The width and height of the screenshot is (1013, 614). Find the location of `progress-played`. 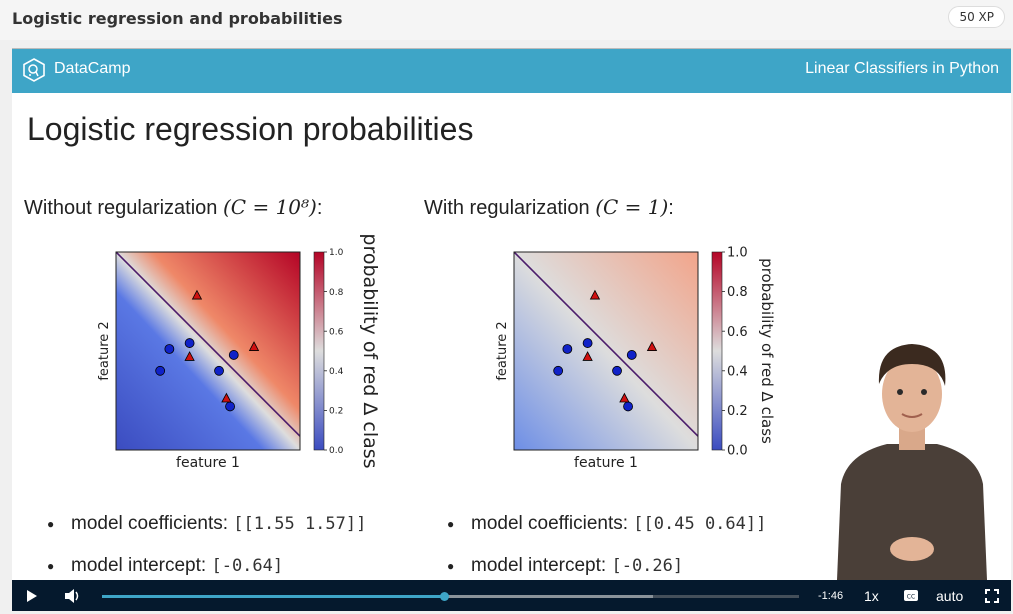

progress-played is located at coordinates (273, 596).